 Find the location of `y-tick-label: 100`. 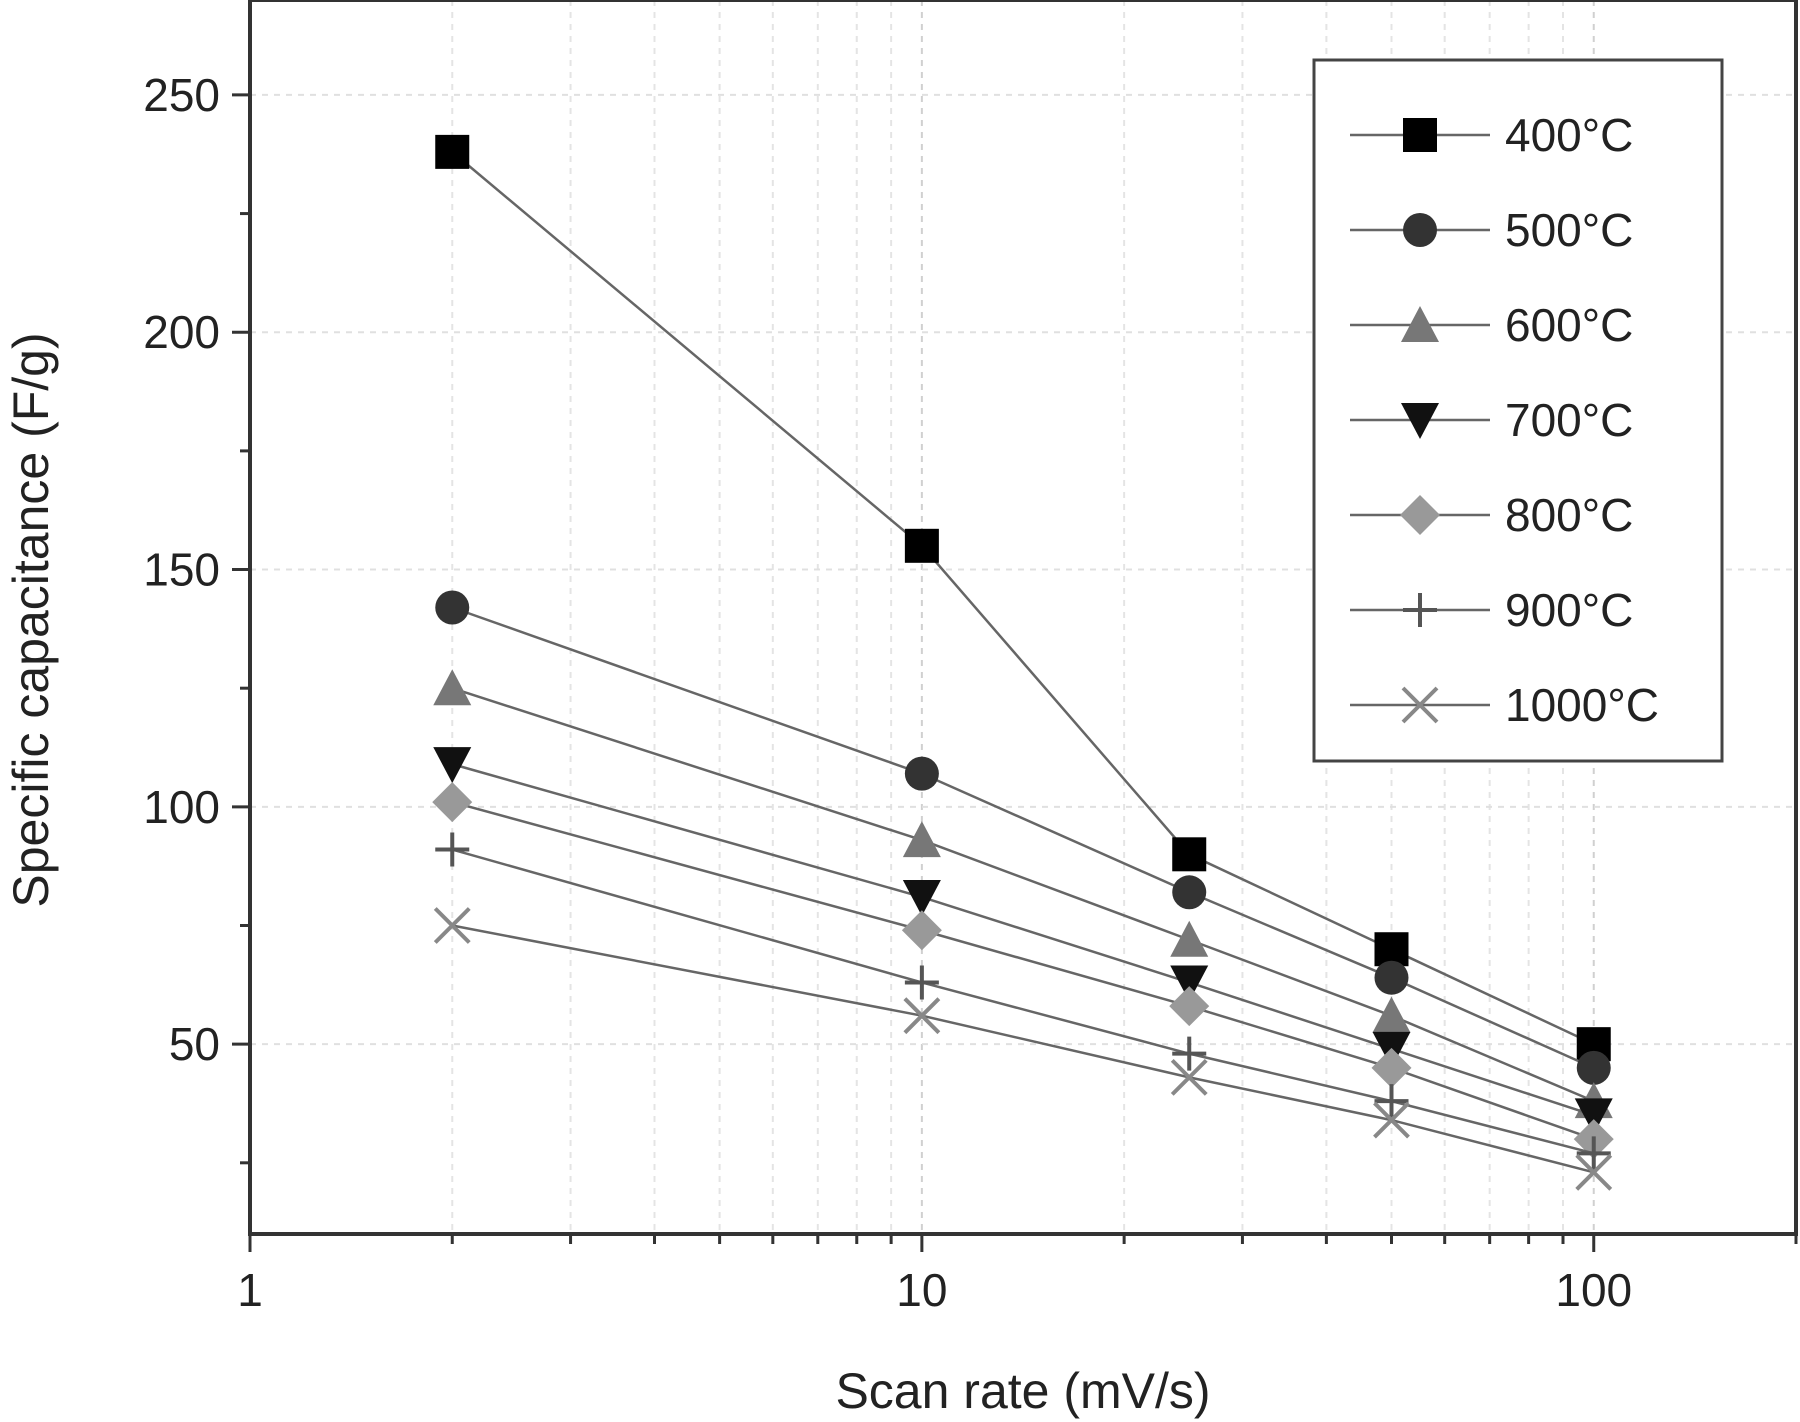

y-tick-label: 100 is located at coordinates (181, 807).